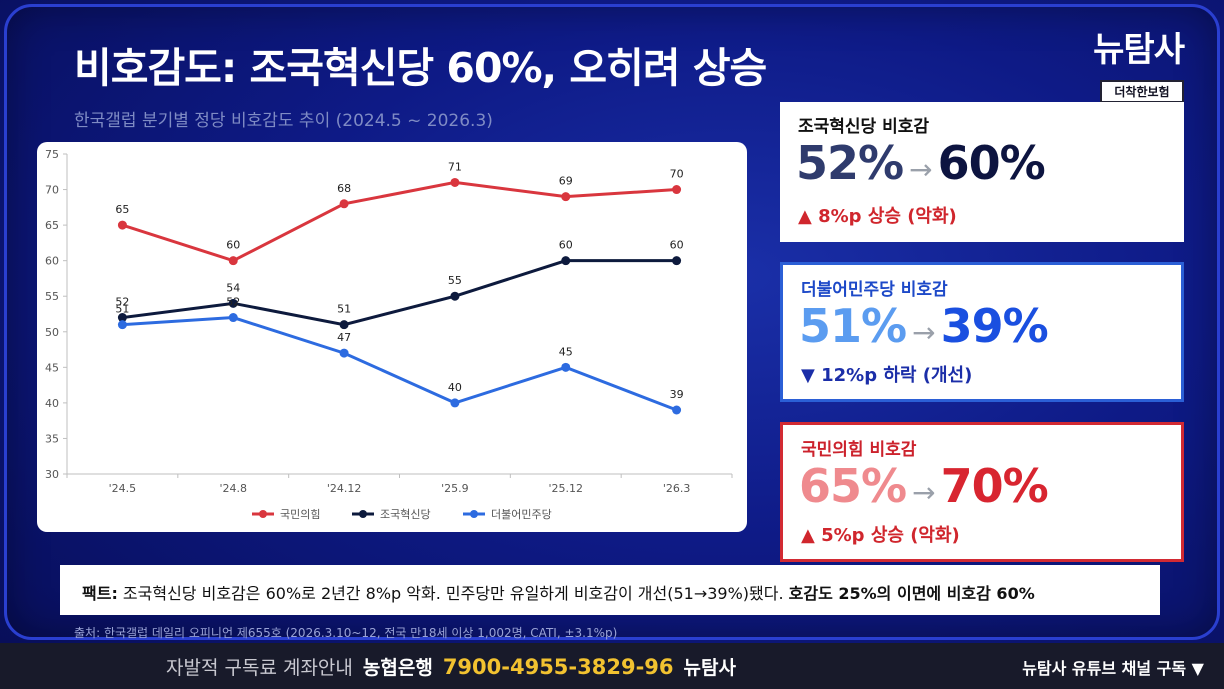 Image resolution: width=1224 pixels, height=689 pixels. I want to click on x-tick-label: '26.3, so click(677, 488).